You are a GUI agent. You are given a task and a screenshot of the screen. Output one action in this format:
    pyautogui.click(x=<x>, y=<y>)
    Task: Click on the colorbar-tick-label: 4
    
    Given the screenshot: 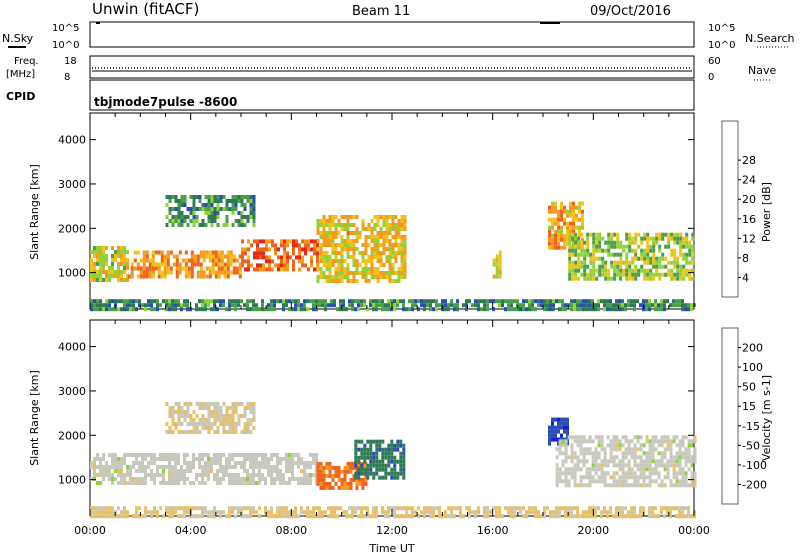 What is the action you would take?
    pyautogui.click(x=745, y=277)
    